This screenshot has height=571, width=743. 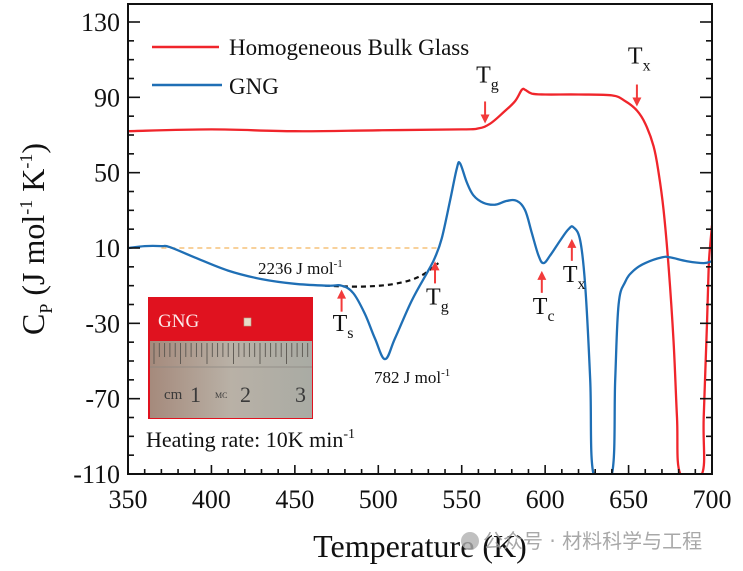 I want to click on y-axis-title: CP (J mol-1 K-1), so click(x=35, y=239).